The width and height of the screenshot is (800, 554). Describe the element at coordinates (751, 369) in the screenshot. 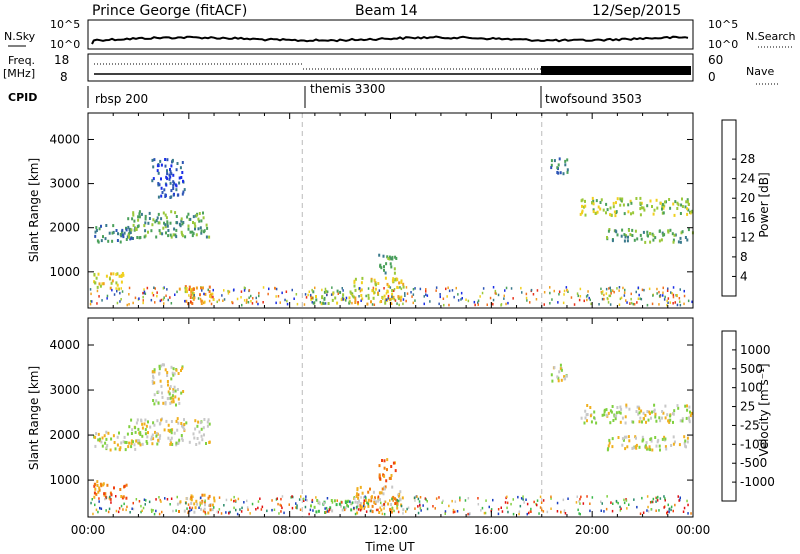

I see `colorbar-tick-label: 500` at that location.